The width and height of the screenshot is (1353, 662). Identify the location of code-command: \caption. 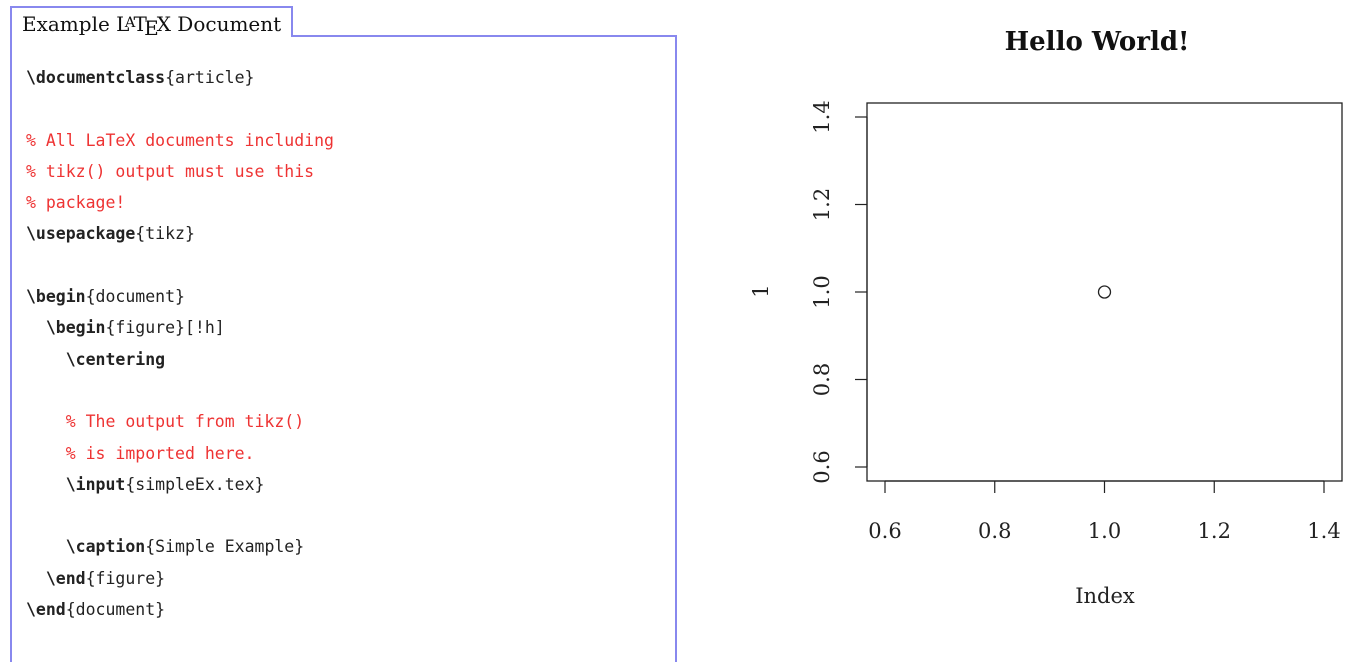
(105, 547).